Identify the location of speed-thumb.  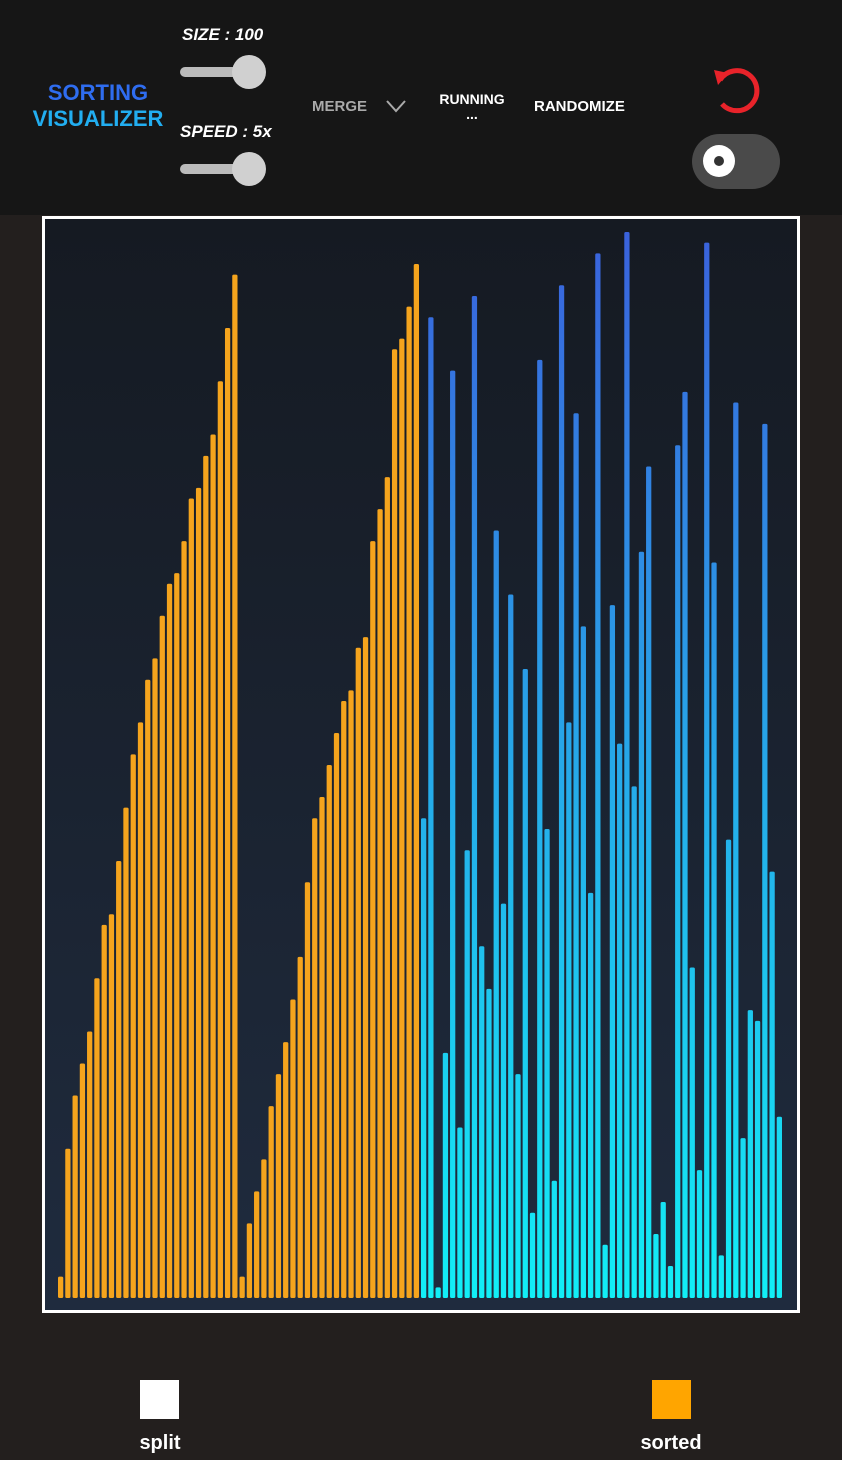
(249, 169).